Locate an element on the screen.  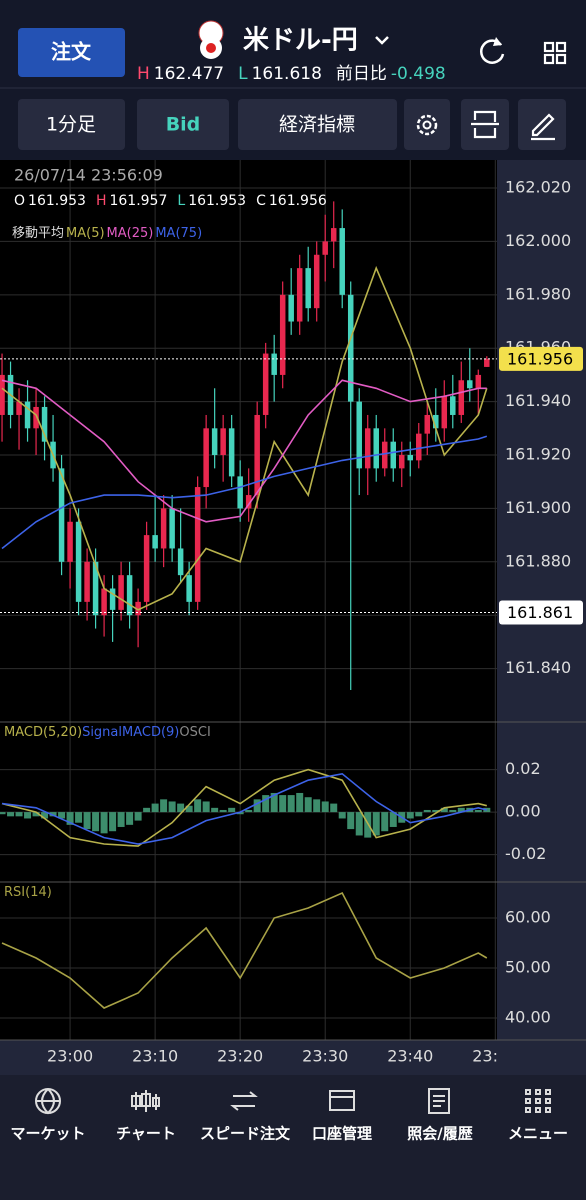
bottom-nav: マーケット チャート スピード注文 口座管理 照会/履歴 メニュー is located at coordinates (289, 1115).